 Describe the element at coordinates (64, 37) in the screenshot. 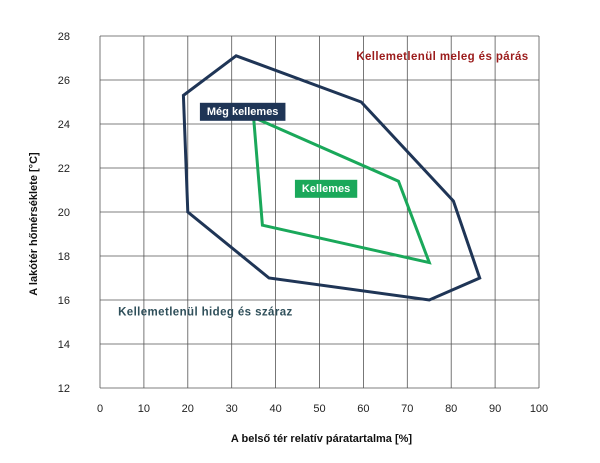

I see `y-tick-label: 28` at that location.